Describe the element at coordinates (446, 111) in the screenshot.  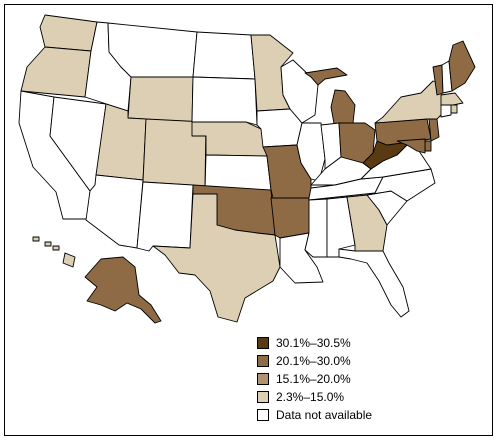
I see `state-connecticut` at that location.